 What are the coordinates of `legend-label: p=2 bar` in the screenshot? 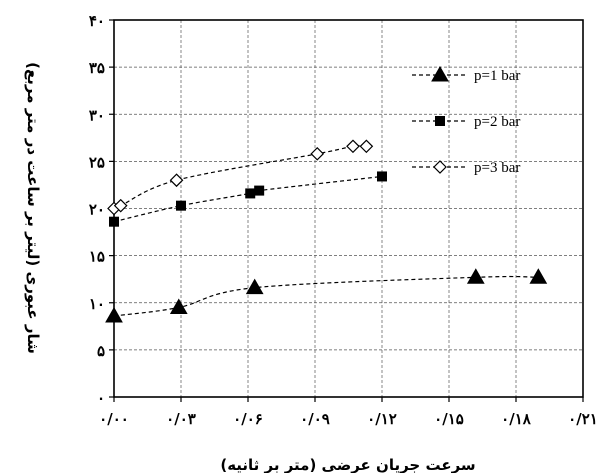 It's located at (497, 122).